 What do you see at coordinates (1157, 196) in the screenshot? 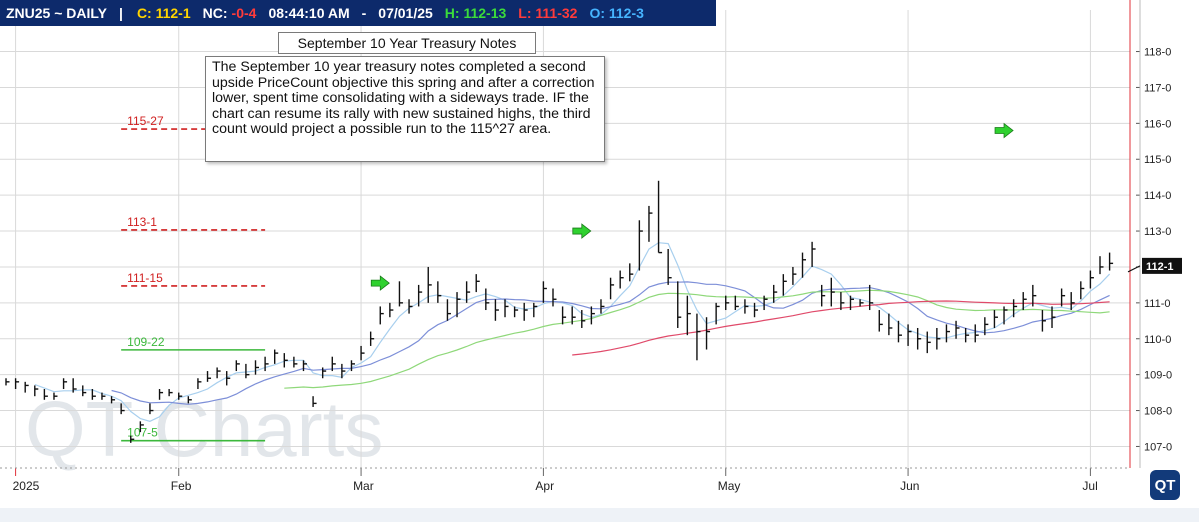
I see `y-tick-label: 114-0` at bounding box center [1157, 196].